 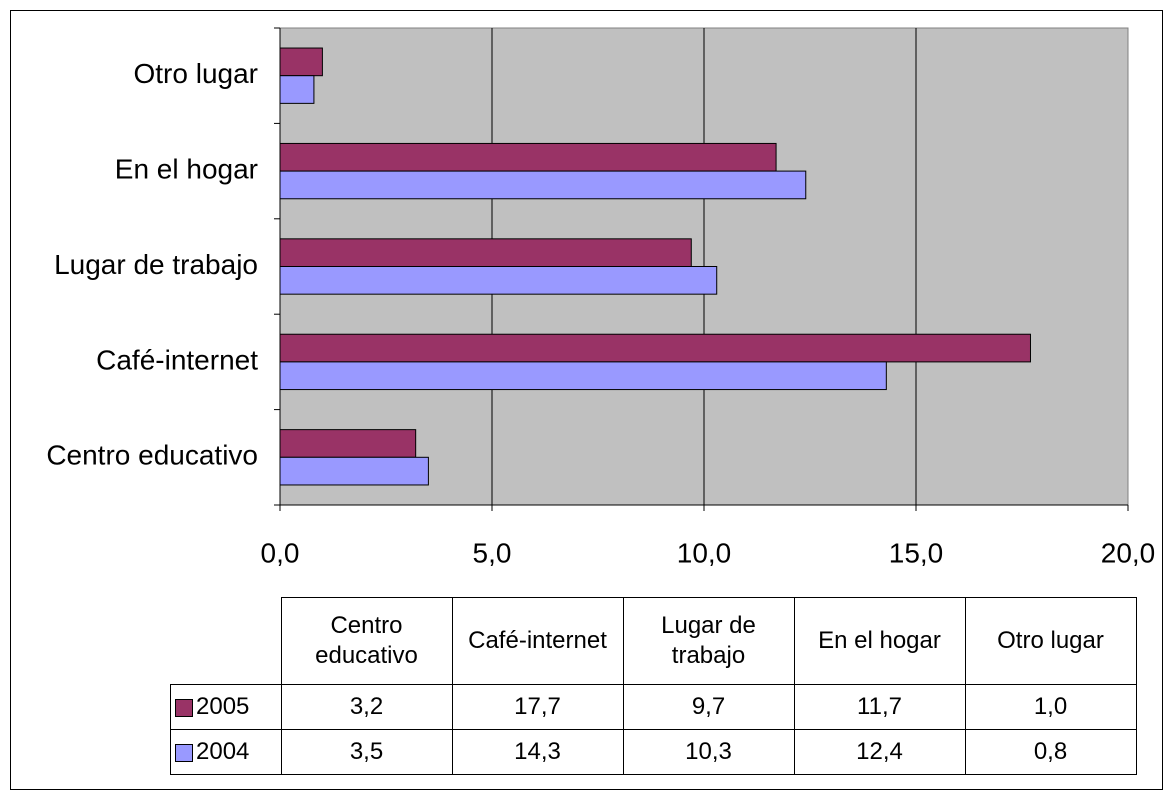 I want to click on header-cell: Otro lugar, so click(x=1050, y=641).